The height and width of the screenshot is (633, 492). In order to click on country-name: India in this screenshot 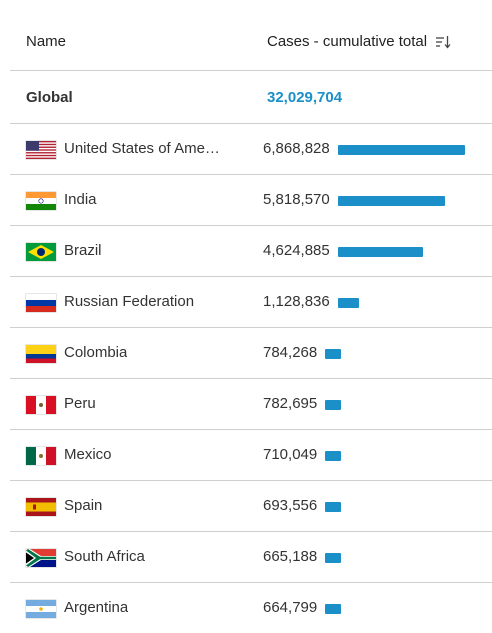, I will do `click(80, 199)`.